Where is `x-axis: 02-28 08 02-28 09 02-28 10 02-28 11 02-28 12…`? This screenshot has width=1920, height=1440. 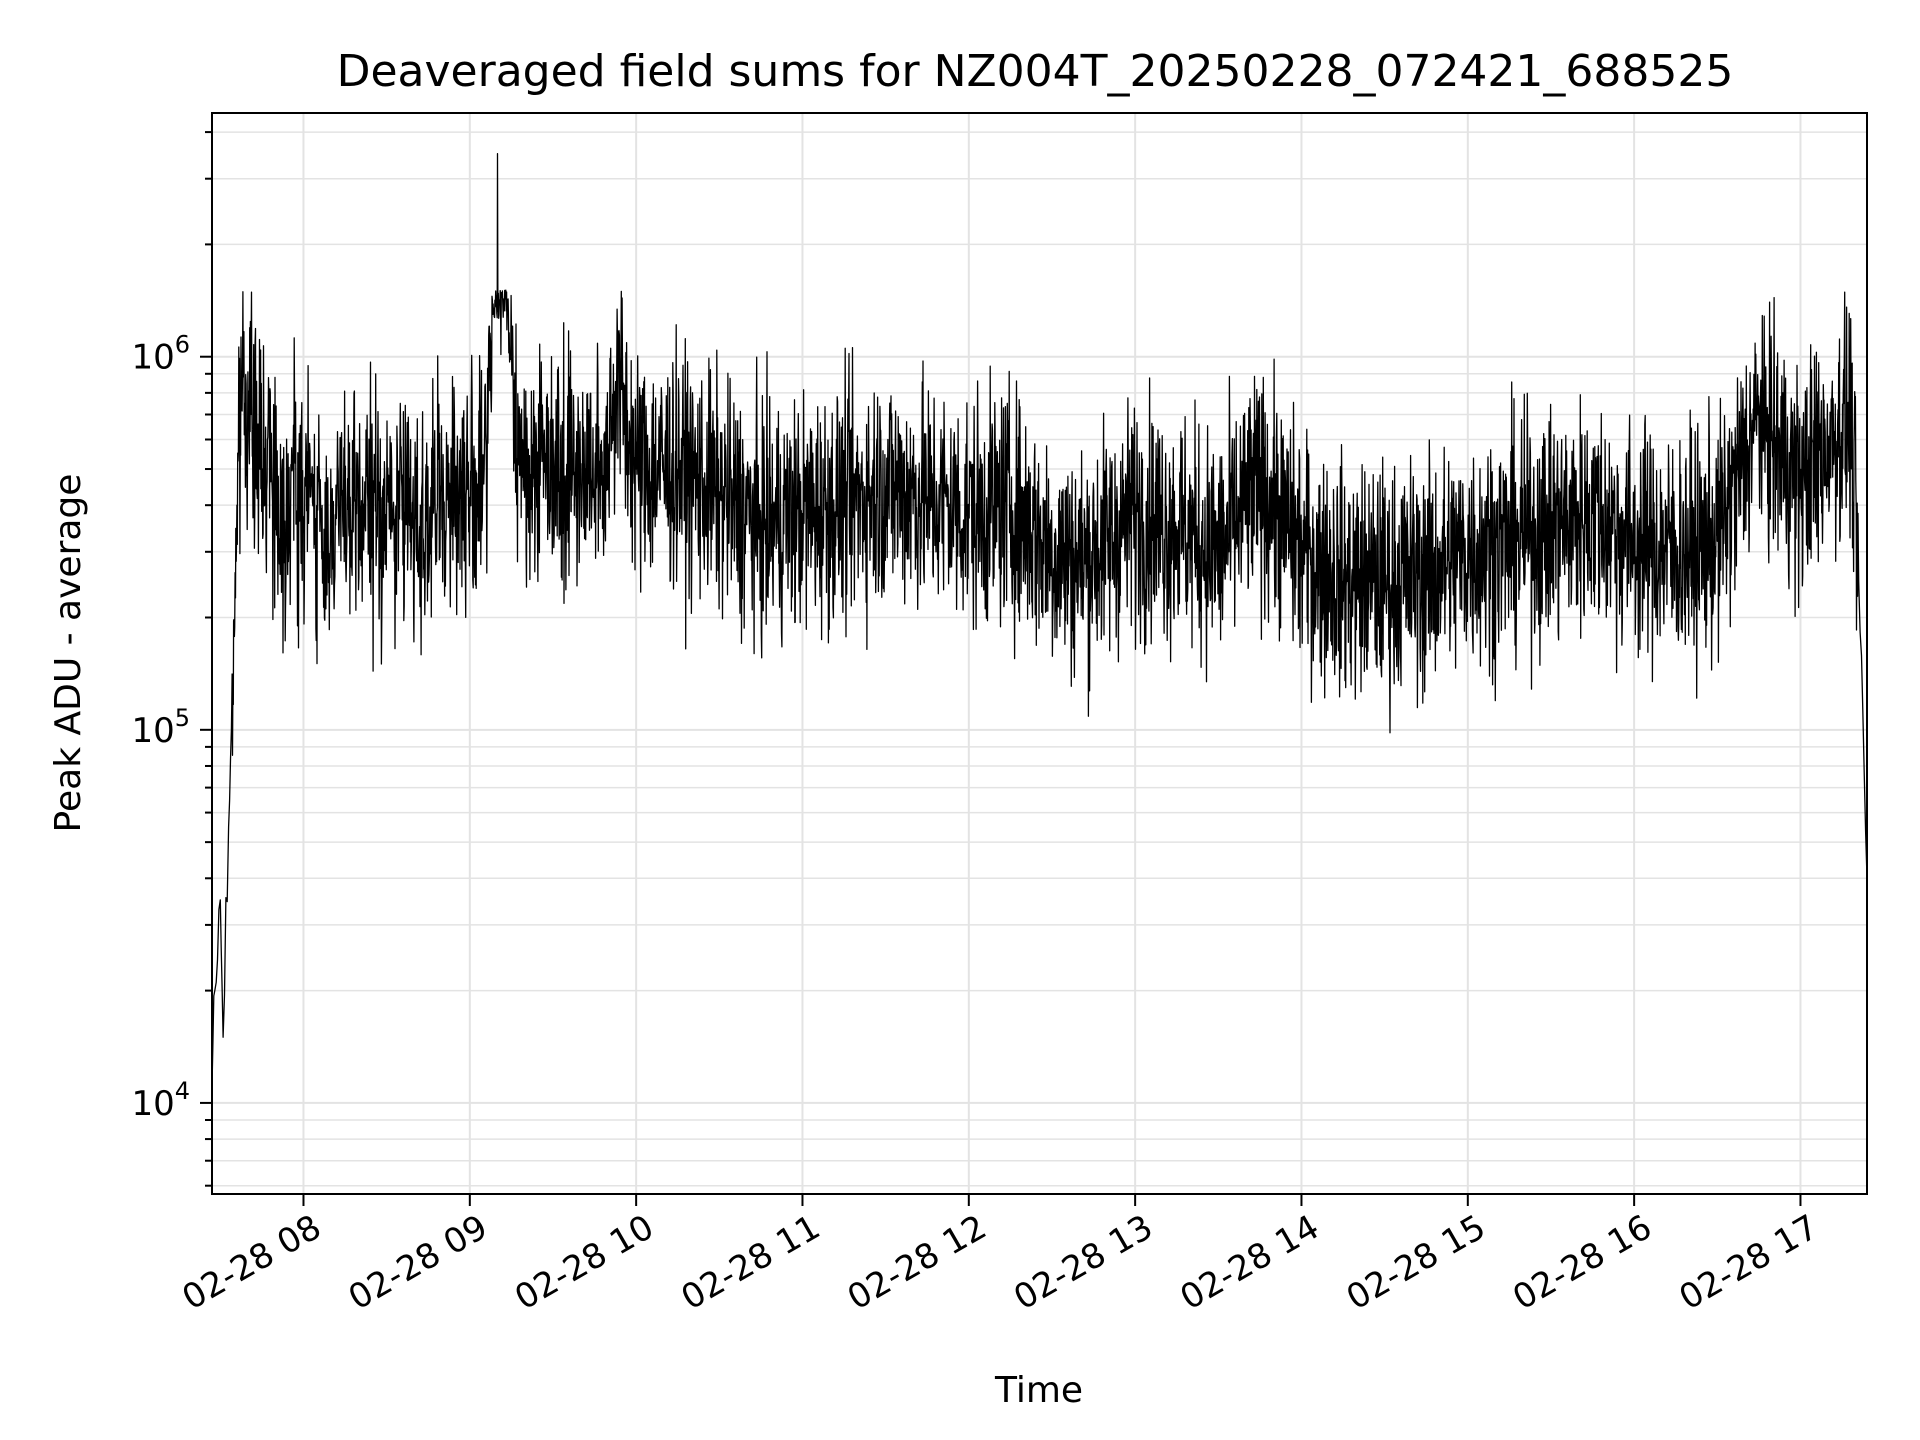 x-axis: 02-28 08 02-28 09 02-28 10 02-28 11 02-28 12… is located at coordinates (1000, 1256).